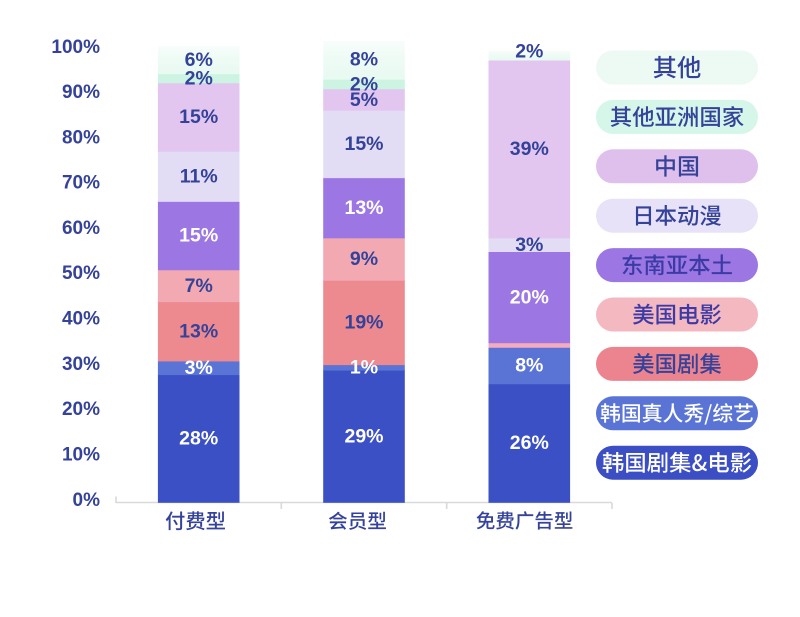 This screenshot has width=800, height=617. I want to click on svg-text: 5%, so click(364, 100).